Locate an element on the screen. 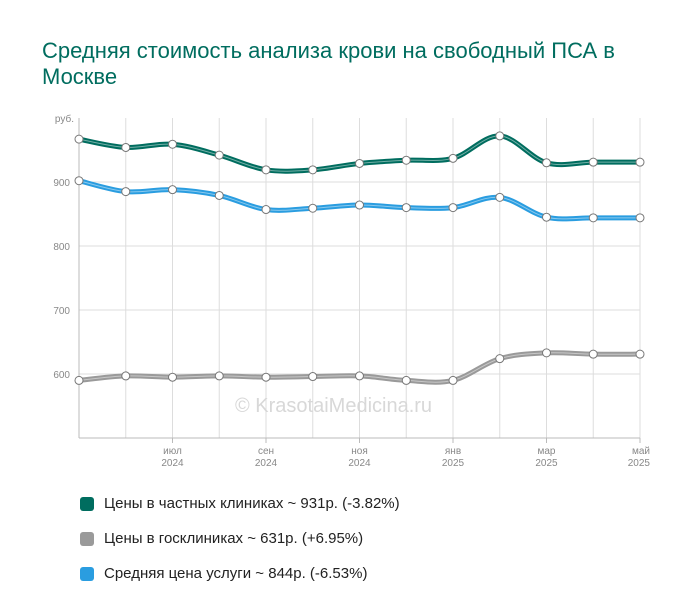  legend-item-private: Цены в частных клиниках ~ 931р. (-3.82%) is located at coordinates (240, 503).